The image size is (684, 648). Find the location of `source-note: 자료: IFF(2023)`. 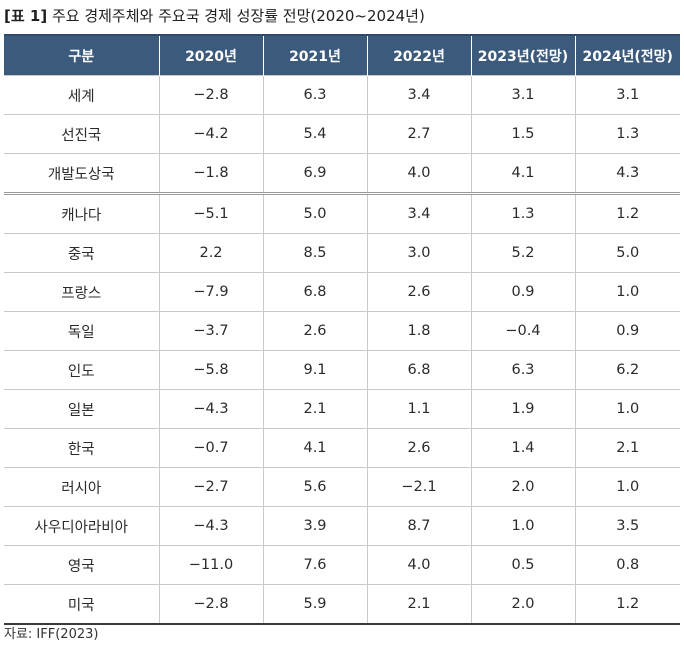

source-note: 자료: IFF(2023) is located at coordinates (51, 634).